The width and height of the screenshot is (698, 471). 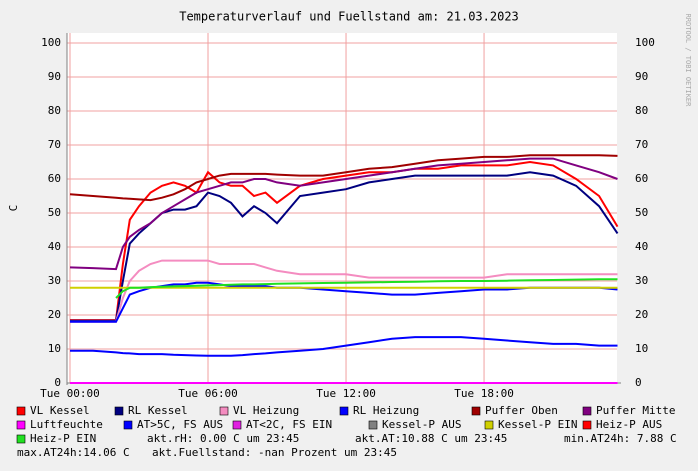 What do you see at coordinates (346, 393) in the screenshot?
I see `x-tick-label: Tue 12:00` at bounding box center [346, 393].